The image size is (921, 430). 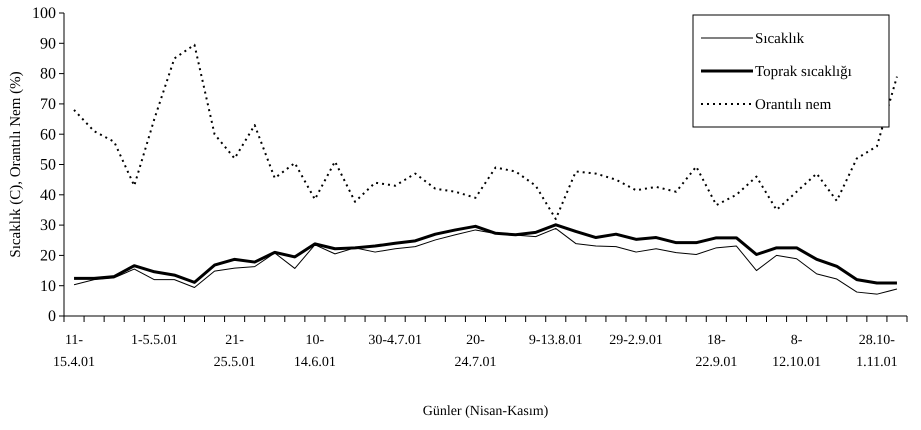 I want to click on legend-label: Orantılı nem, so click(x=793, y=105).